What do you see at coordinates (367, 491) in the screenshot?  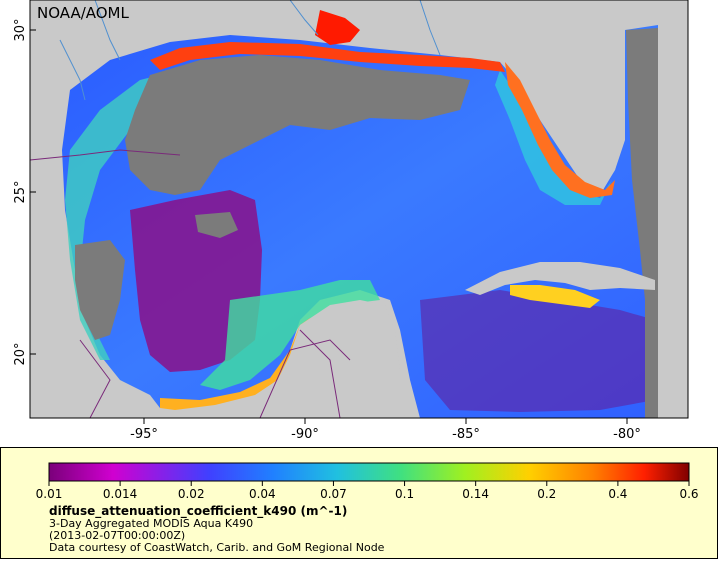 I see `colorbar-ticks: 0.01 0.014 0.02 0.04 0.07 0.1 0.14 0.2 0.4 0.6` at bounding box center [367, 491].